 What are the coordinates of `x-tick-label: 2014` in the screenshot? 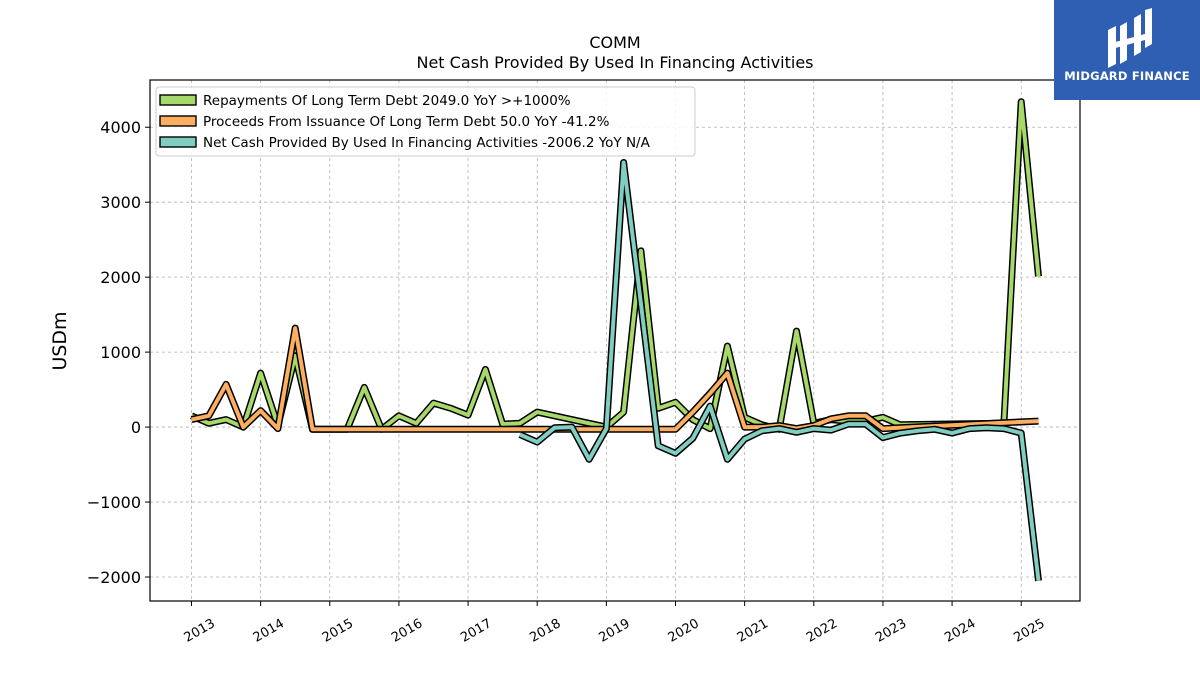 It's located at (269, 631).